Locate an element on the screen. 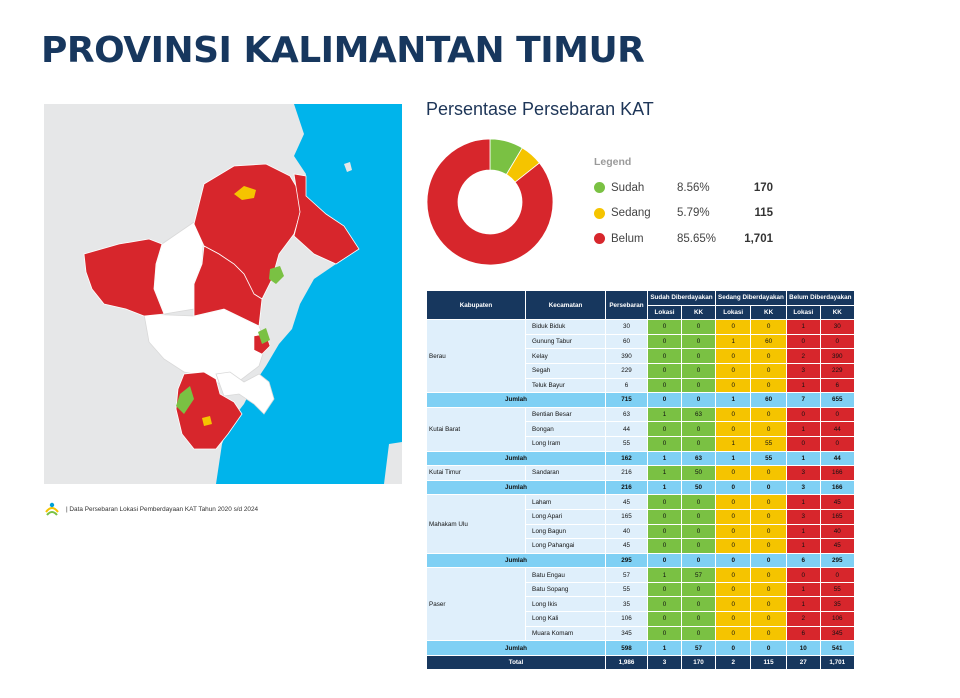  subtotal-cell: 655 is located at coordinates (837, 400).